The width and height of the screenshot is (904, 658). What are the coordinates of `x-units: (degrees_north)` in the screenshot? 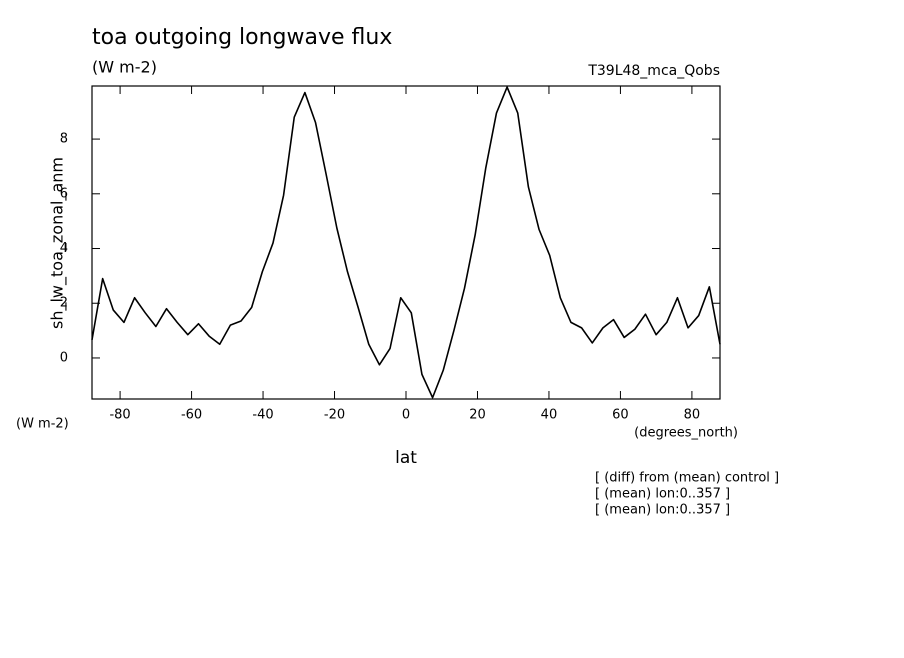 It's located at (686, 433).